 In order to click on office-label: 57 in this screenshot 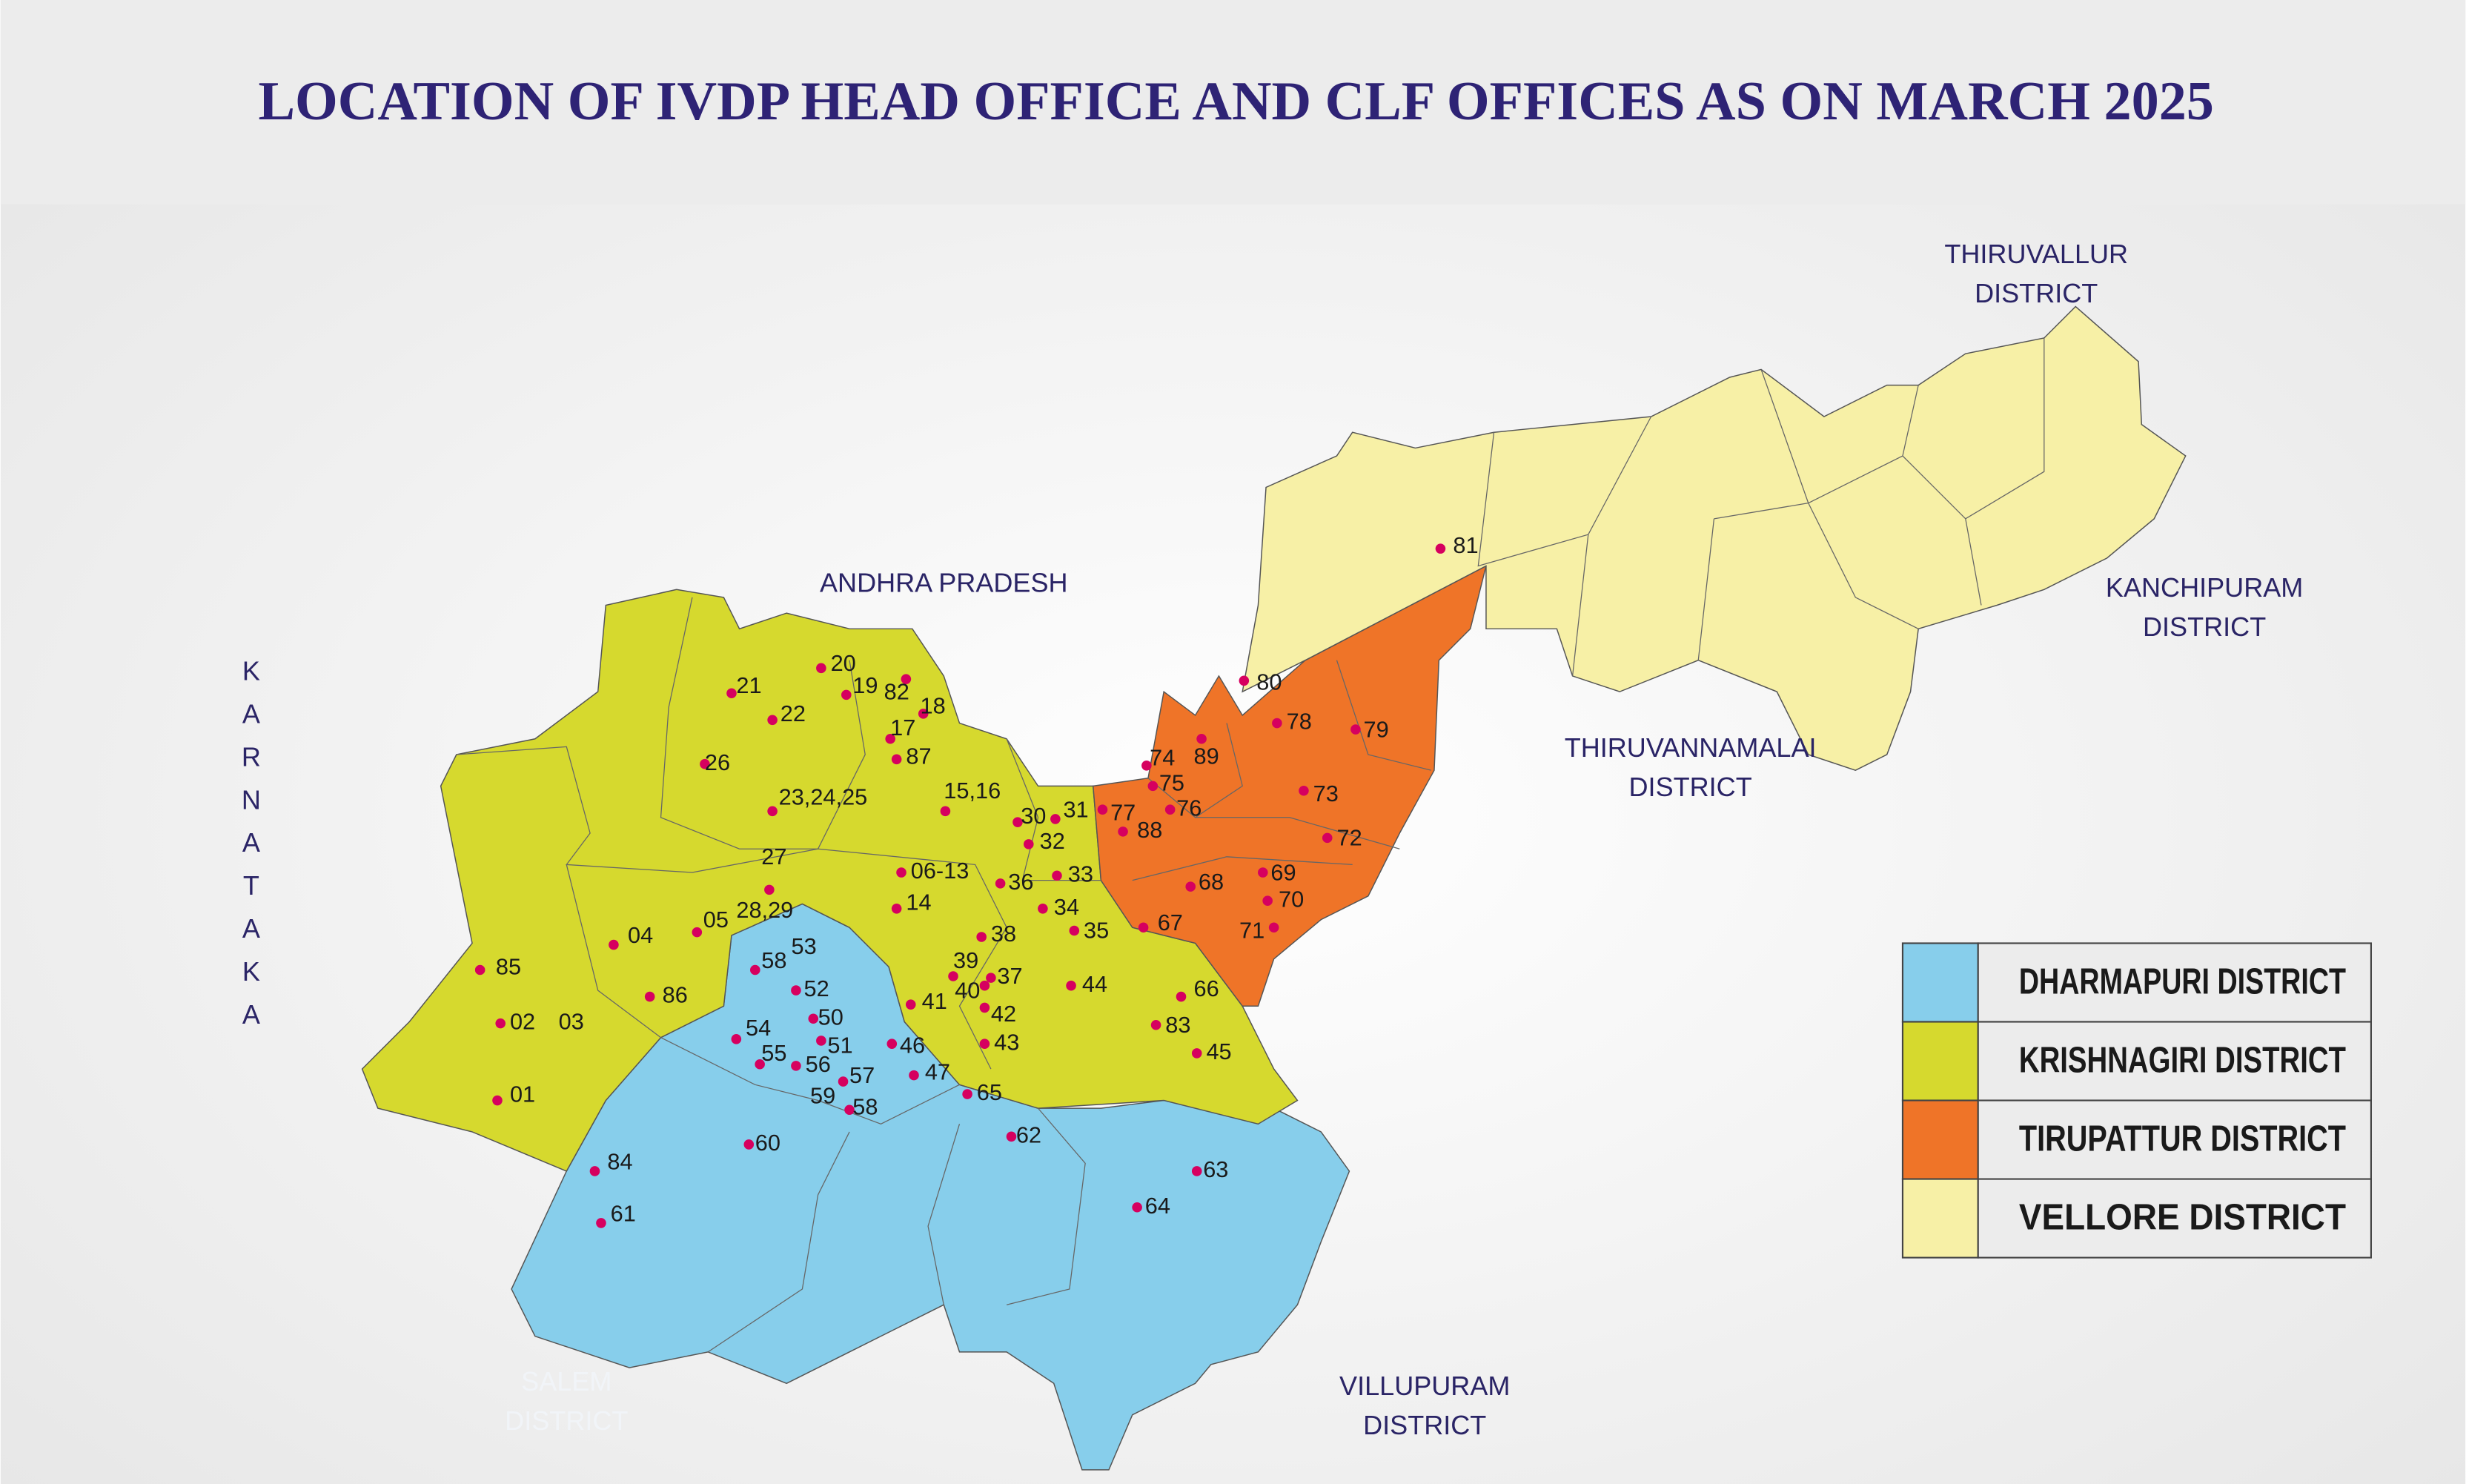, I will do `click(862, 1075)`.